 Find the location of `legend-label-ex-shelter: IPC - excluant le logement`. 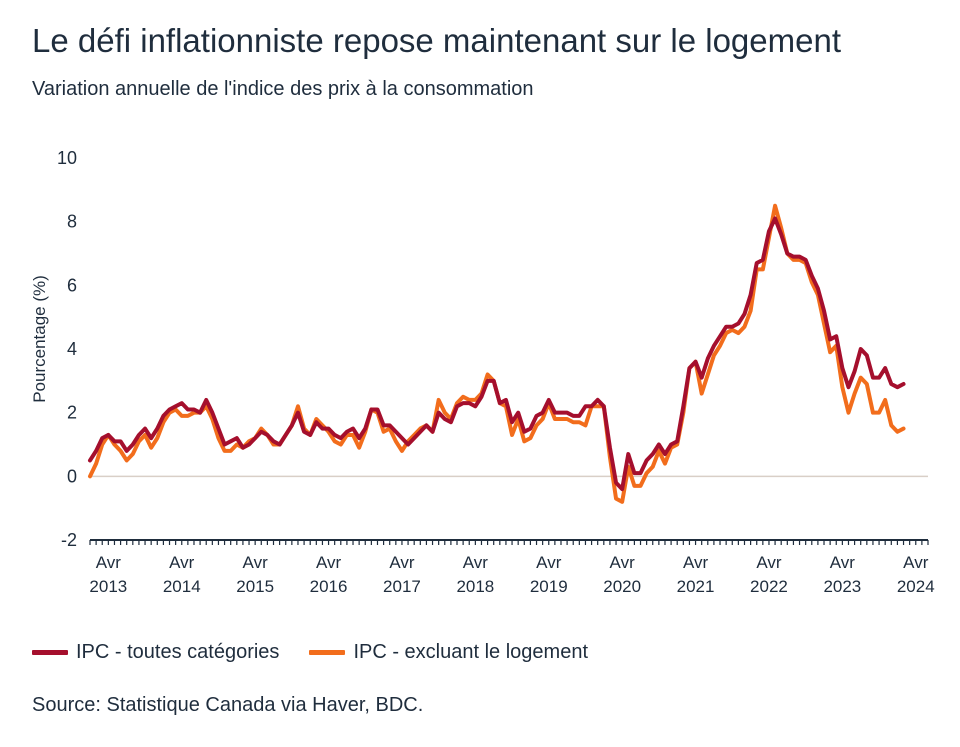

legend-label-ex-shelter: IPC - excluant le logement is located at coordinates (470, 652).